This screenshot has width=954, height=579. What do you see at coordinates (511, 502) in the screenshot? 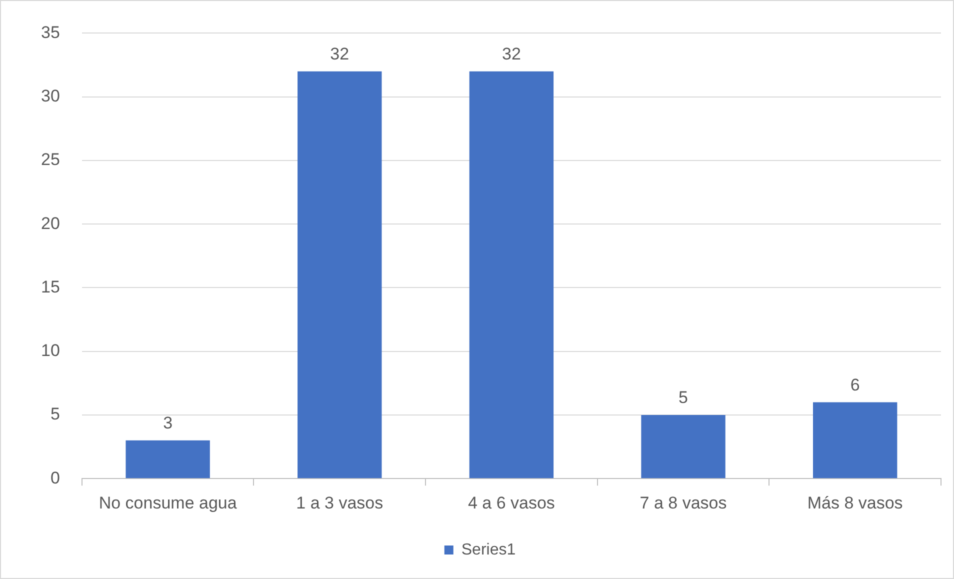
I see `x-tick-label: 4 a 6 vasos` at bounding box center [511, 502].